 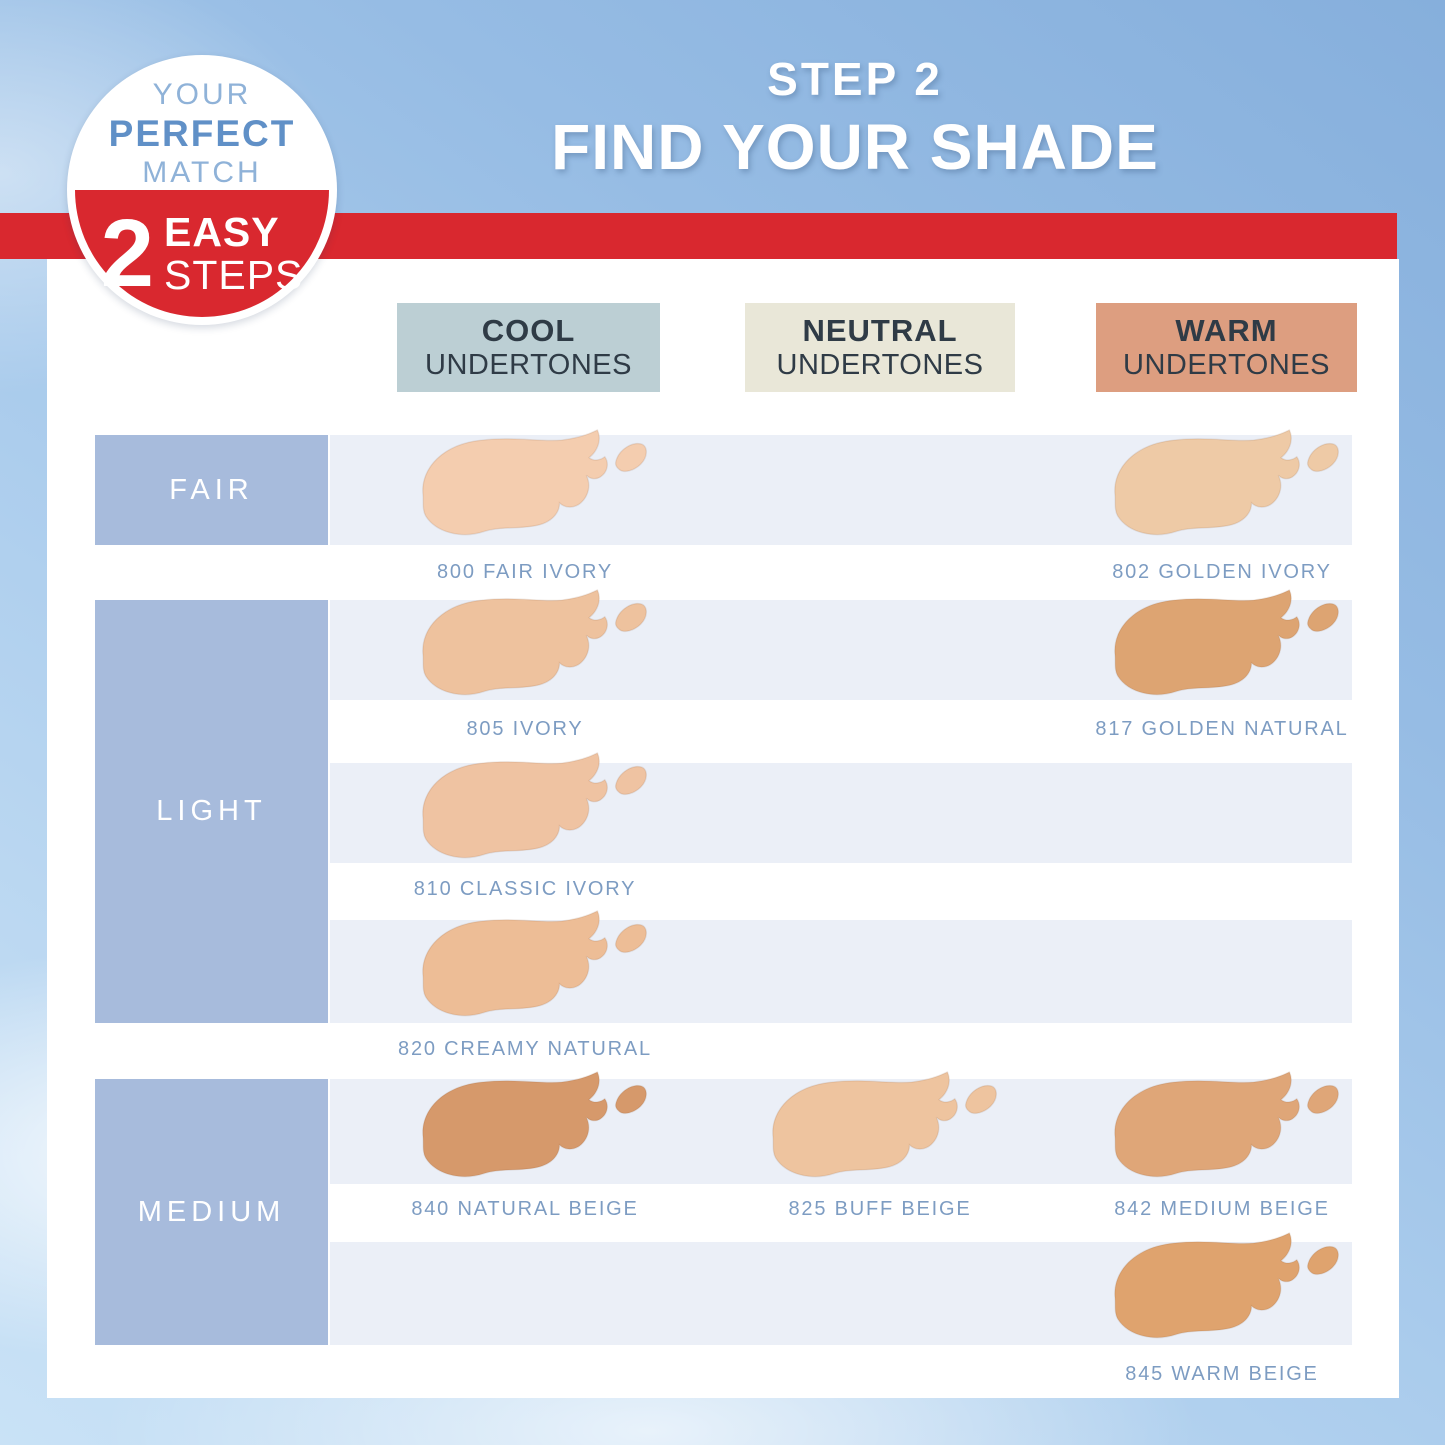 What do you see at coordinates (855, 147) in the screenshot?
I see `page-title: FIND YOUR SHADE` at bounding box center [855, 147].